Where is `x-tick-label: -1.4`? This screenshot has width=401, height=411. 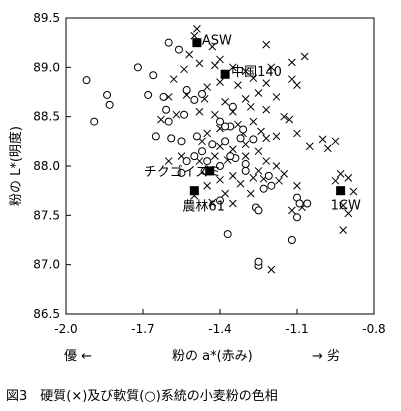 x-tick-label: -1.4 is located at coordinates (219, 329).